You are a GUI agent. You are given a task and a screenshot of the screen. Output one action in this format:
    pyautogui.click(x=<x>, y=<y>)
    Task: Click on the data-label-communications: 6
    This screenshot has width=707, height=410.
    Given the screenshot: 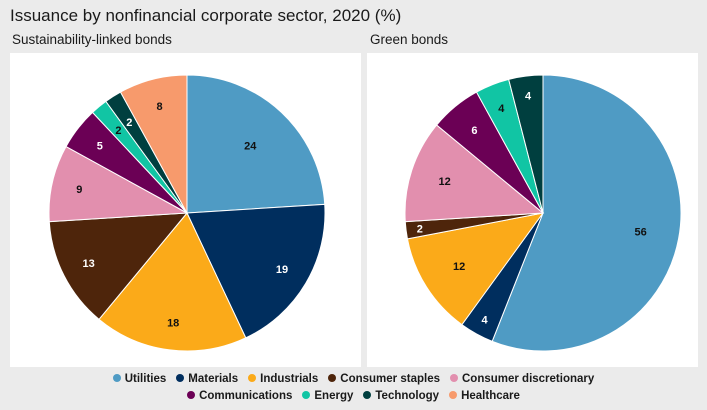 What is the action you would take?
    pyautogui.click(x=474, y=131)
    